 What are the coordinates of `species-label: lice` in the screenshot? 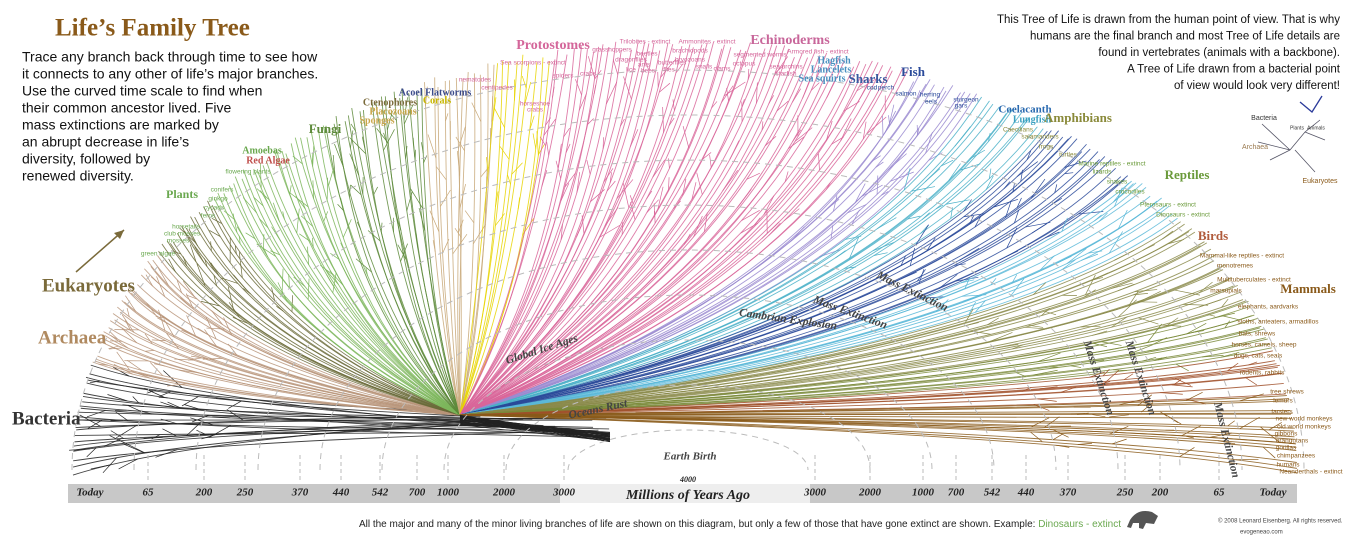 It's located at (631, 70).